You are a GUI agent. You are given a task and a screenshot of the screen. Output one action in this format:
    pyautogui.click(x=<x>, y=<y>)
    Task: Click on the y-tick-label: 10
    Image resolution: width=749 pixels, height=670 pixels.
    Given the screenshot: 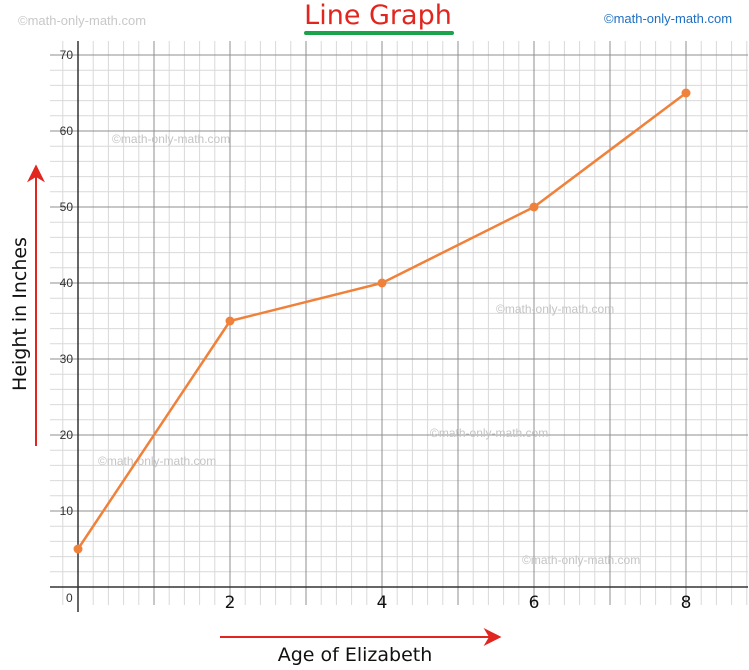 What is the action you would take?
    pyautogui.click(x=67, y=511)
    